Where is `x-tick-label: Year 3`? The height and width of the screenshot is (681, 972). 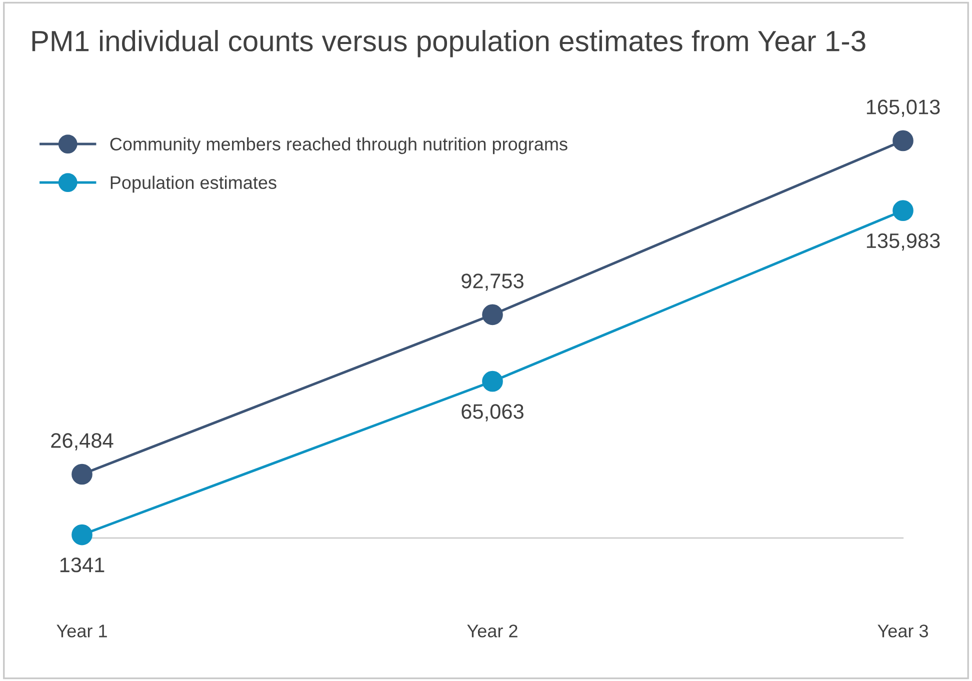 x-tick-label: Year 3 is located at coordinates (903, 631).